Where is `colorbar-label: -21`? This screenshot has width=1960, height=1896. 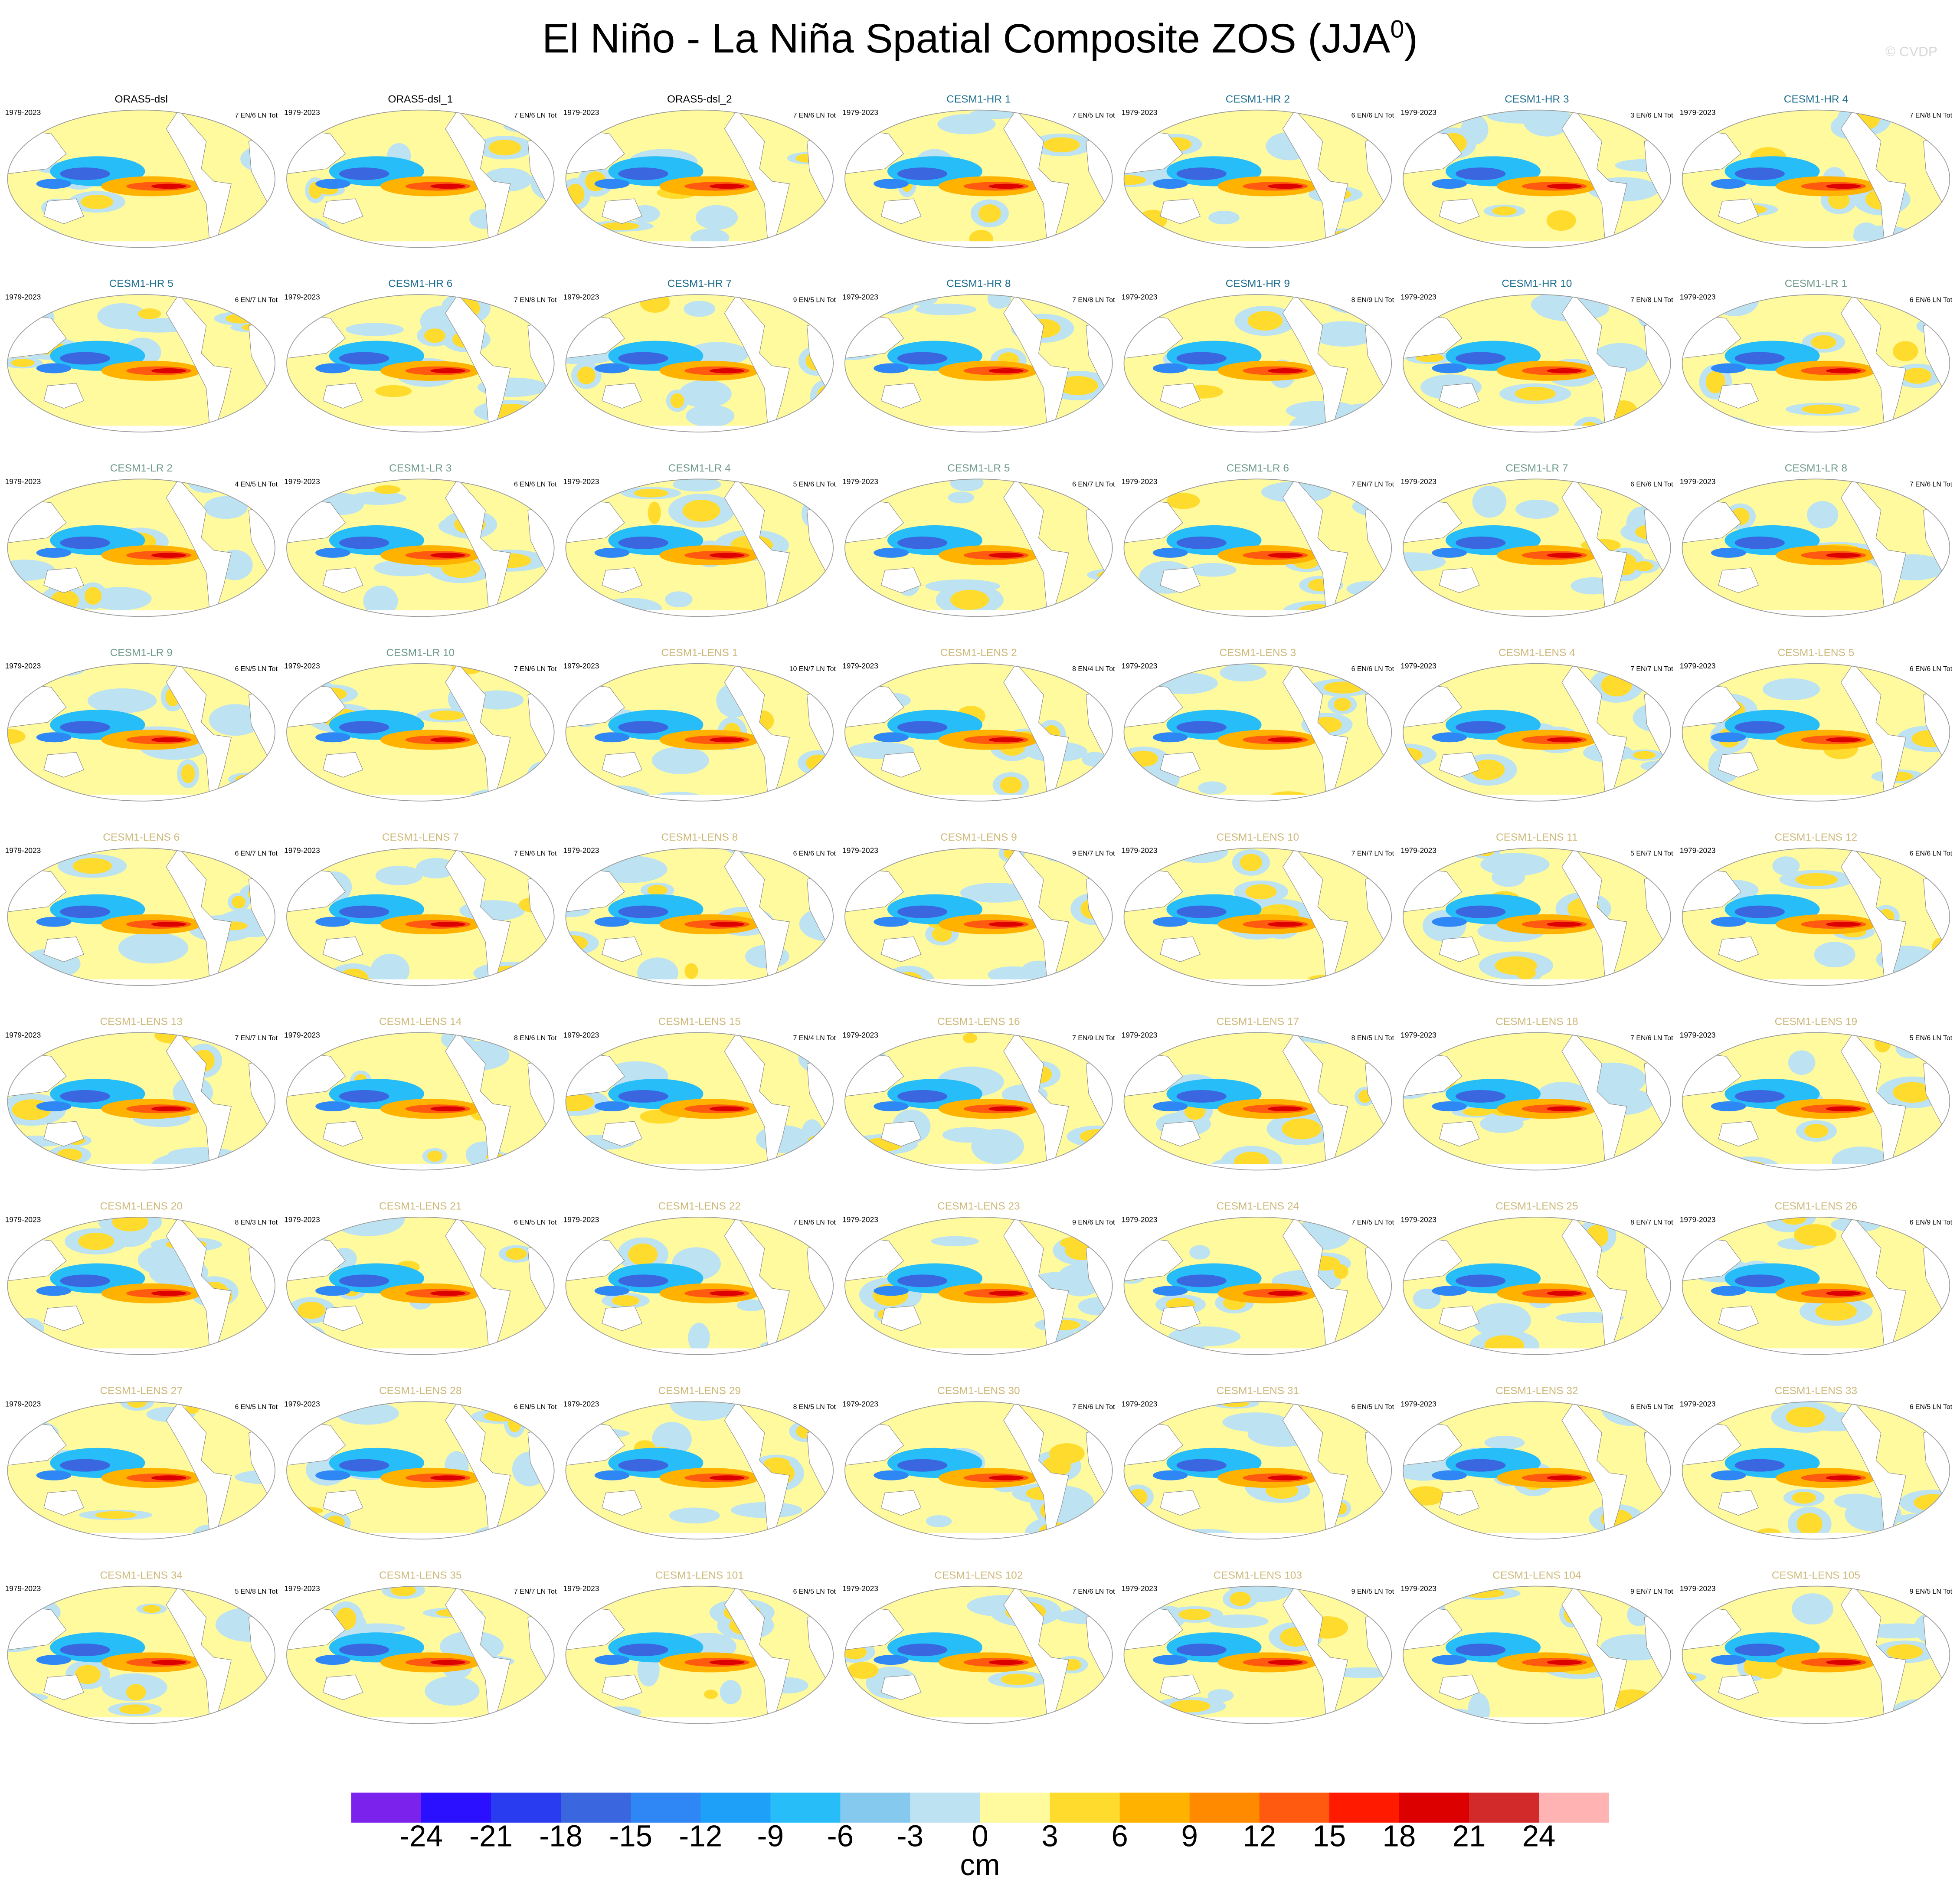 colorbar-label: -21 is located at coordinates (491, 1836).